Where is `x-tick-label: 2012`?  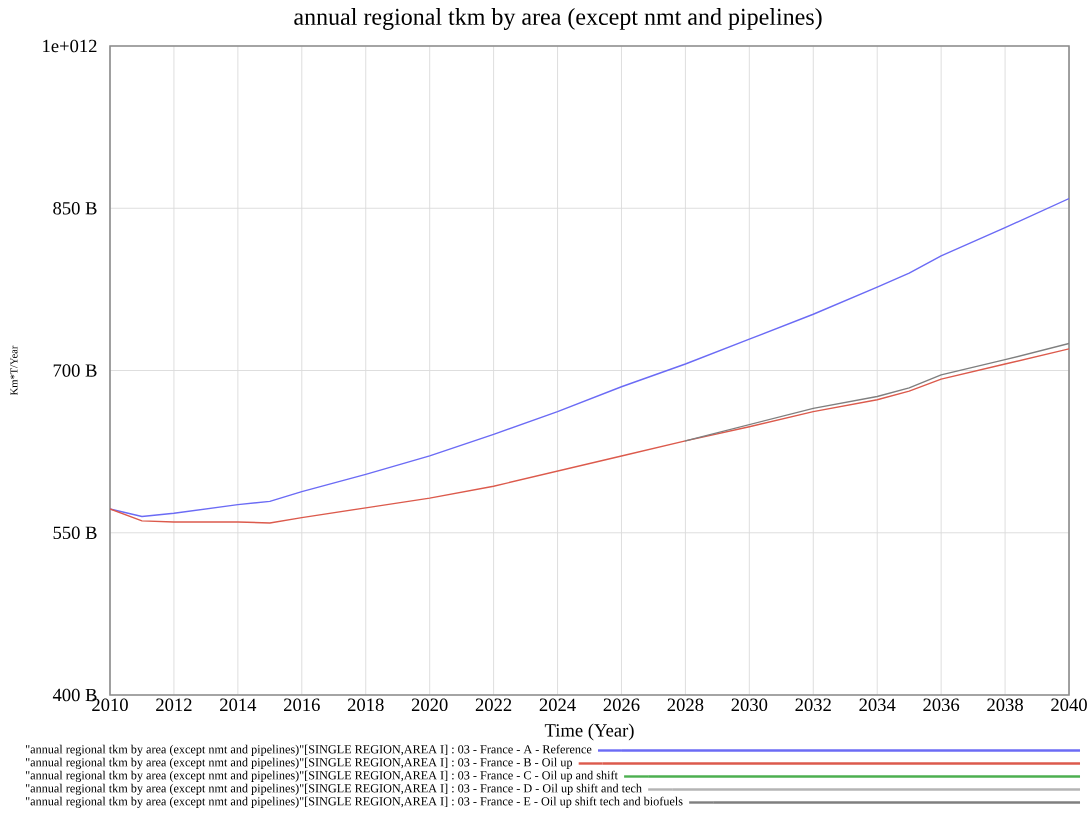
x-tick-label: 2012 is located at coordinates (174, 705).